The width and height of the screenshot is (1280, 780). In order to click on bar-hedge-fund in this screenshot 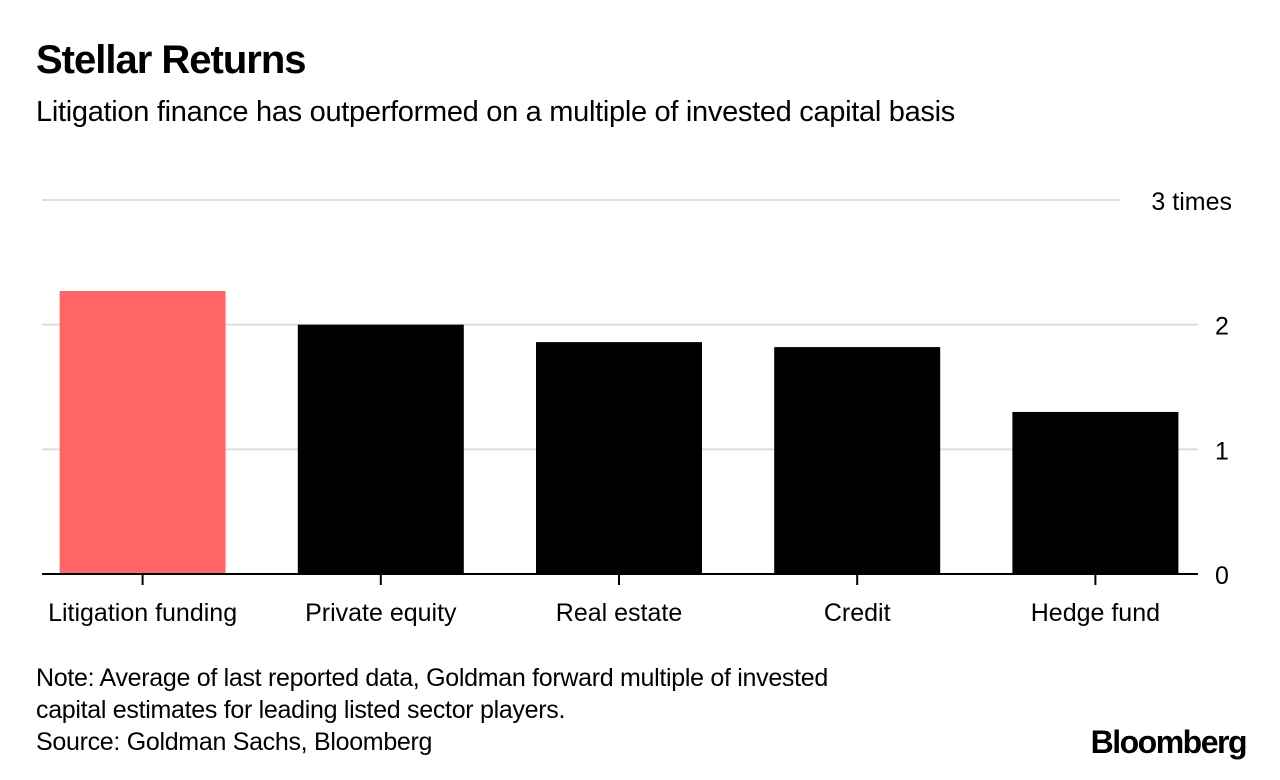, I will do `click(1095, 492)`.